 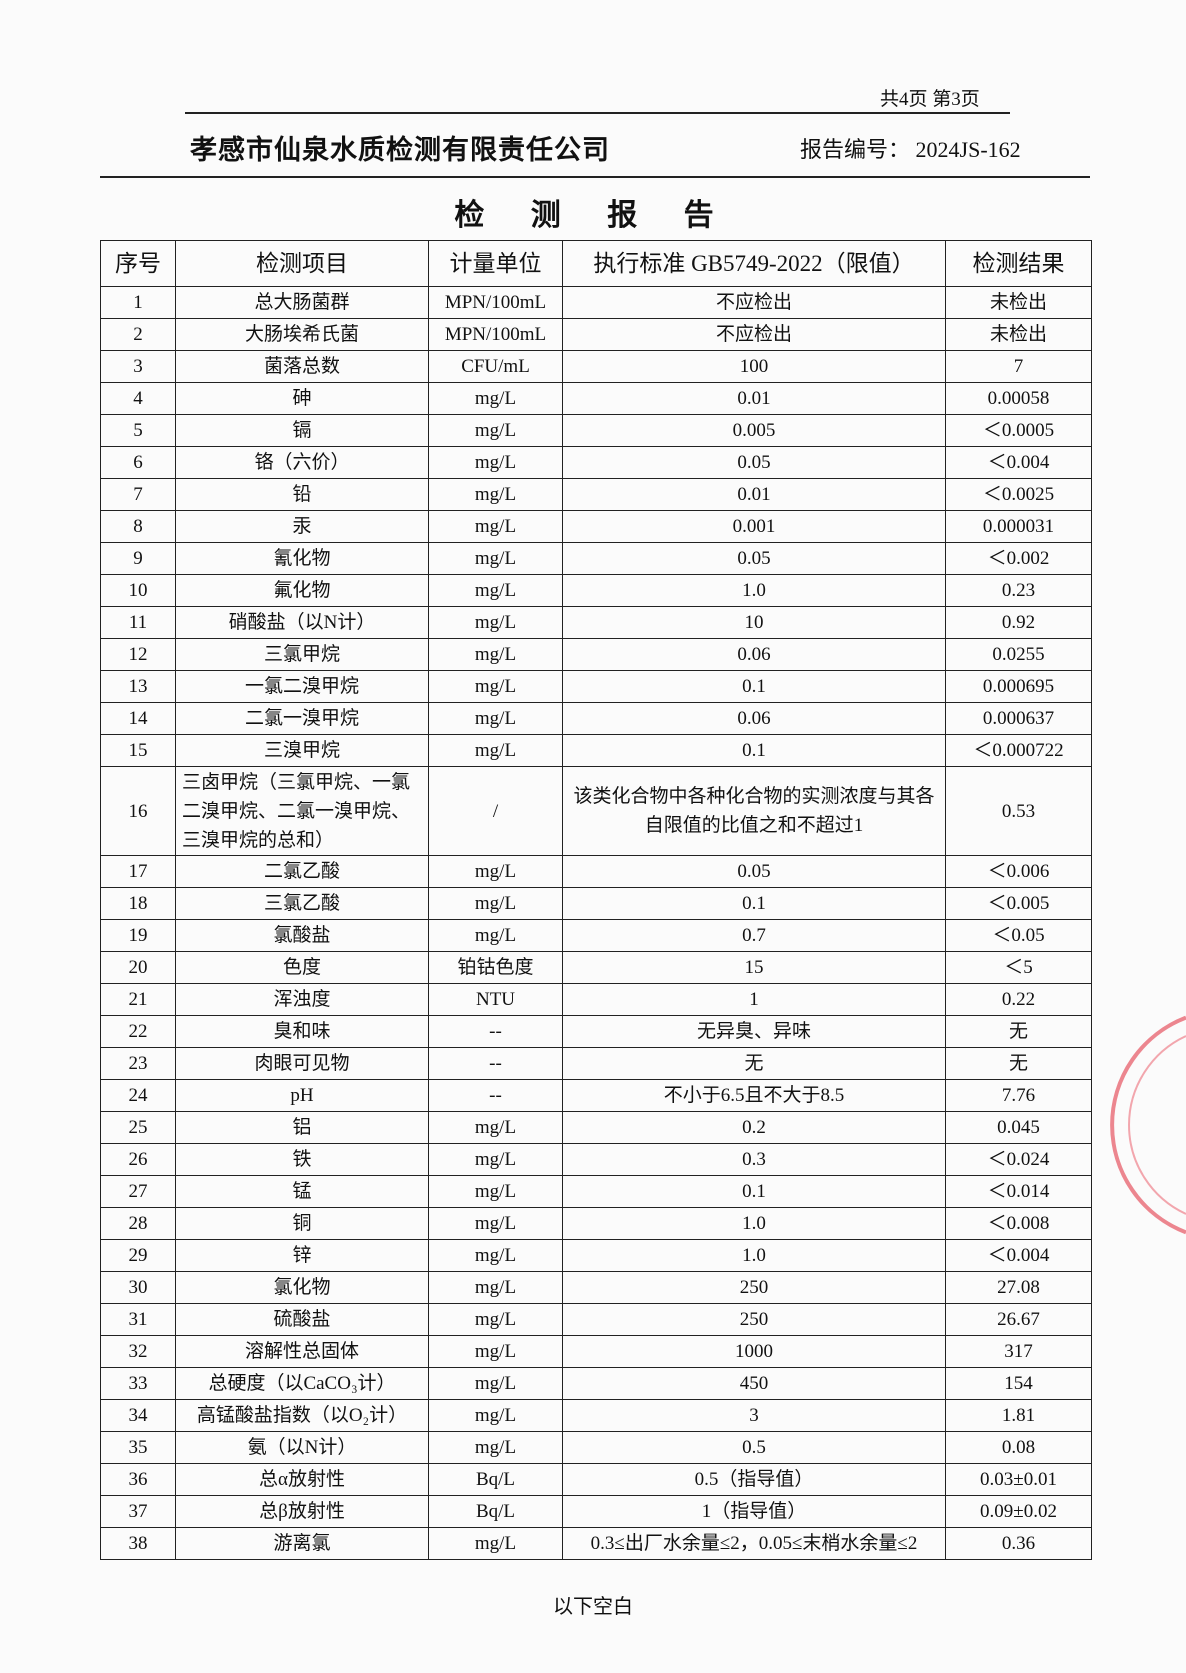 I want to click on test-result: 317, so click(x=1018, y=1351).